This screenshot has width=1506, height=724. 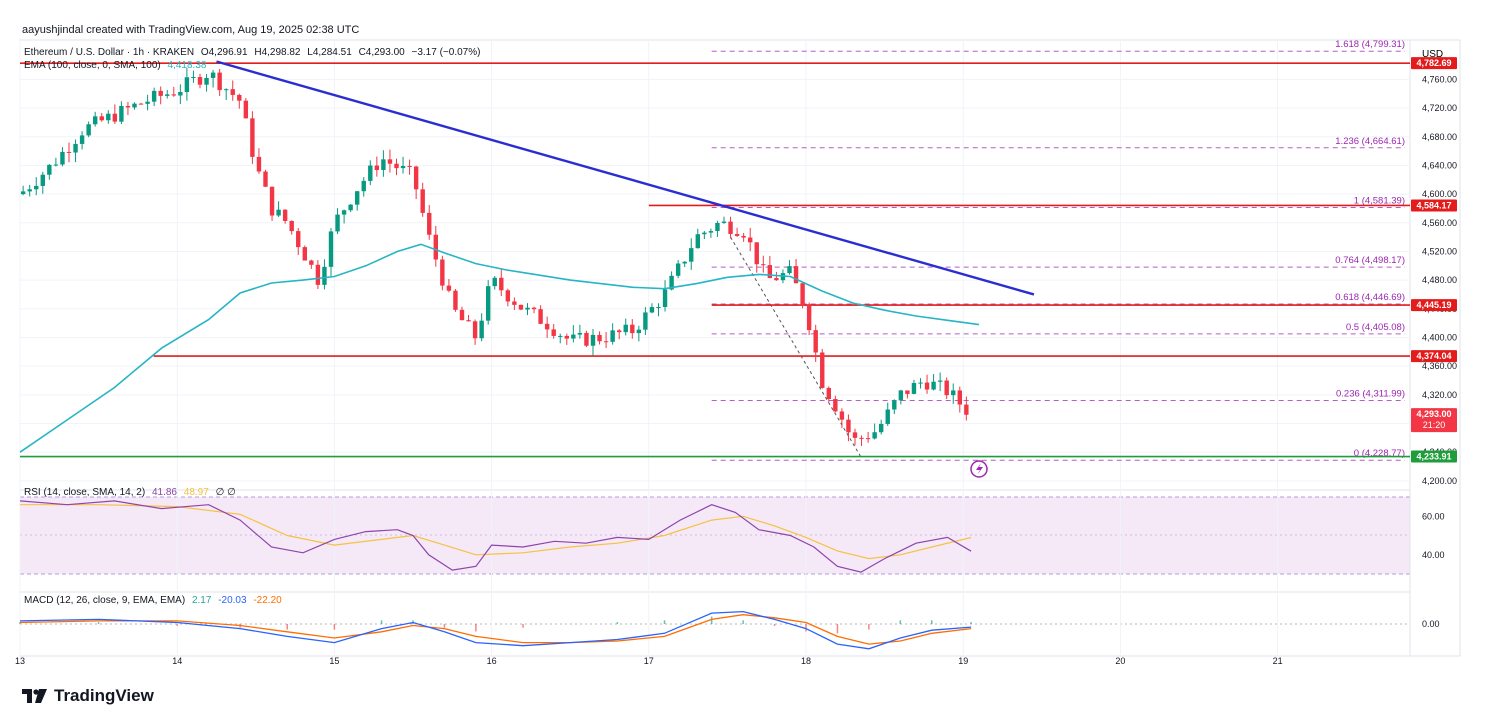 I want to click on ema-value: 4,418.38, so click(x=187, y=65).